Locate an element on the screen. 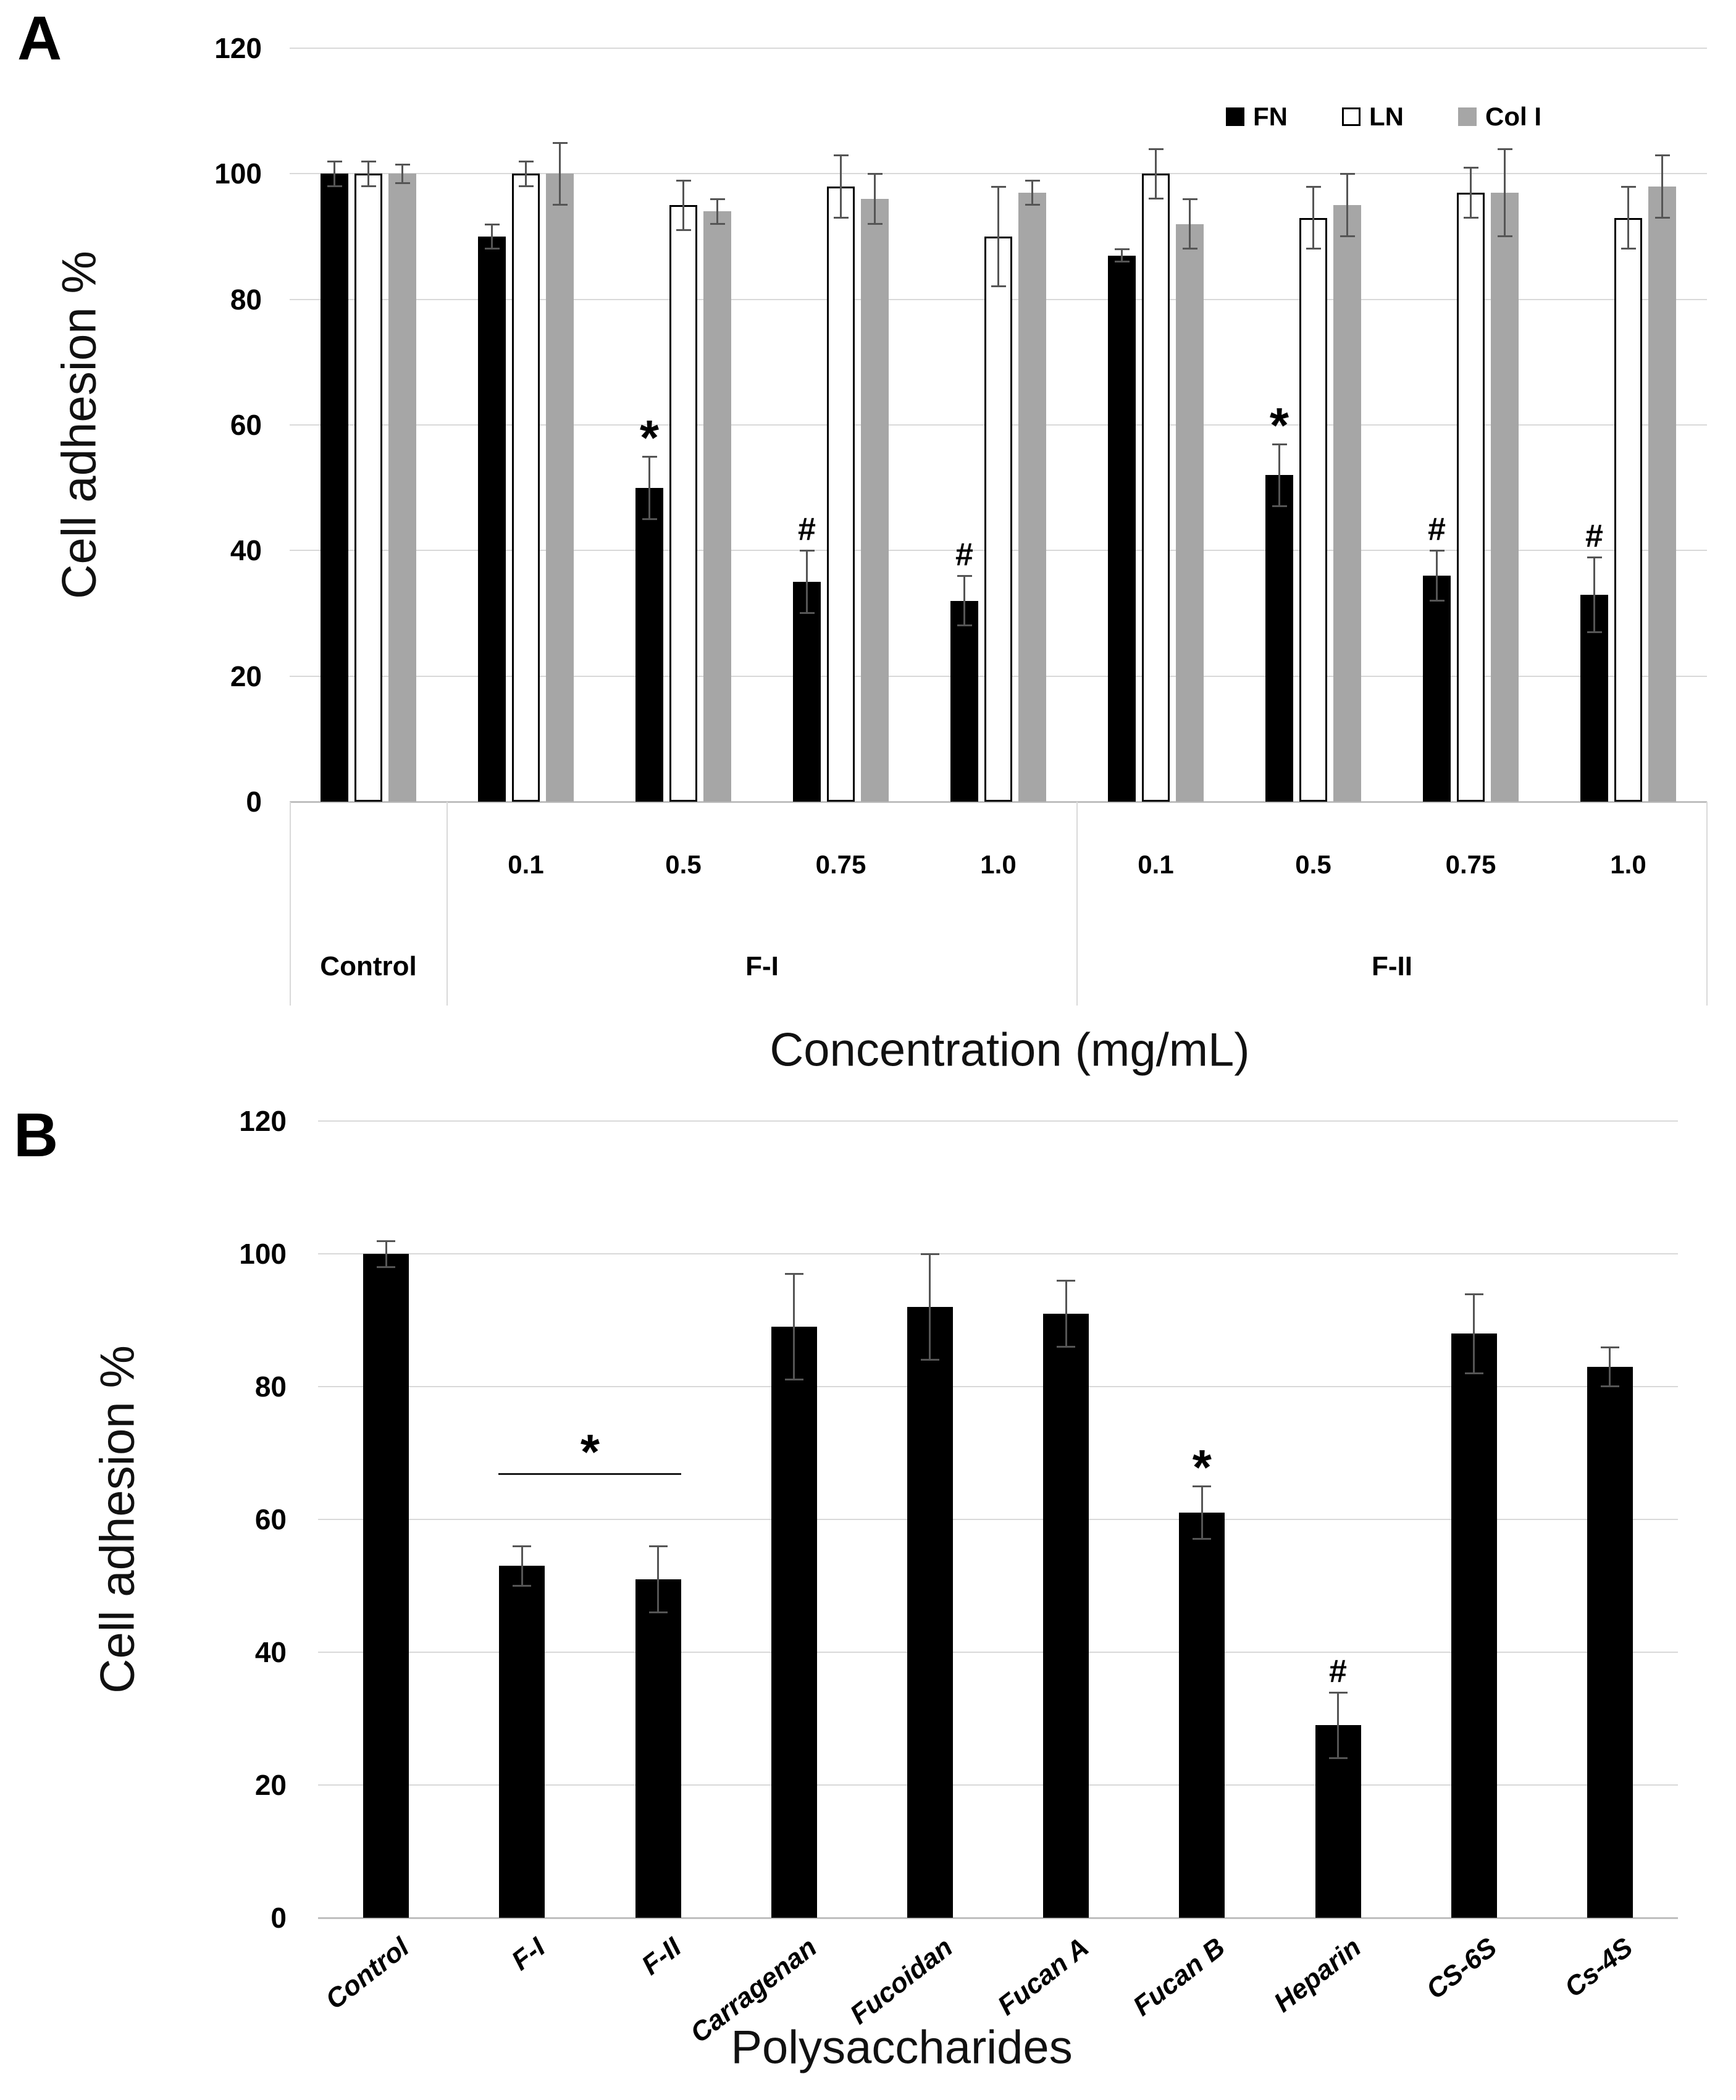  panel-a-x-axis-title: Concentration (mg/mL) is located at coordinates (1009, 1050).